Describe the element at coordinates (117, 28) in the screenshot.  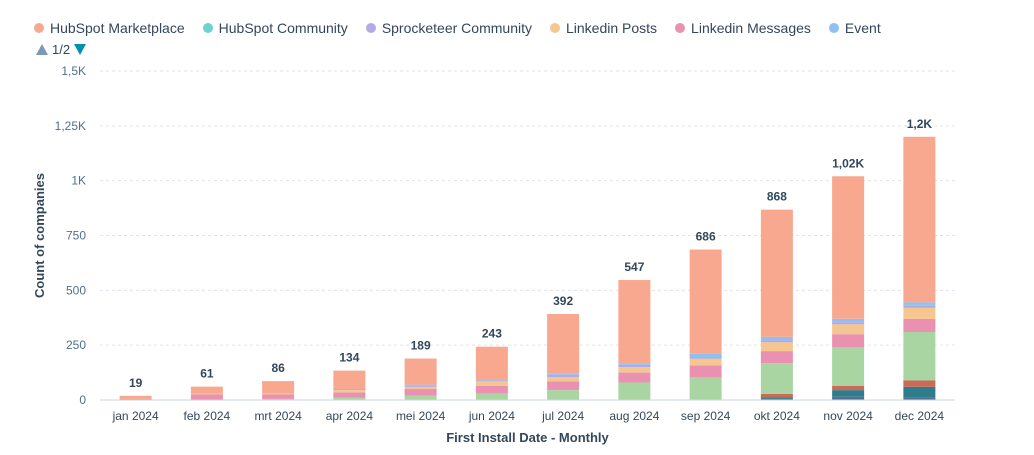
I see `legend-label: HubSpot Marketplace` at that location.